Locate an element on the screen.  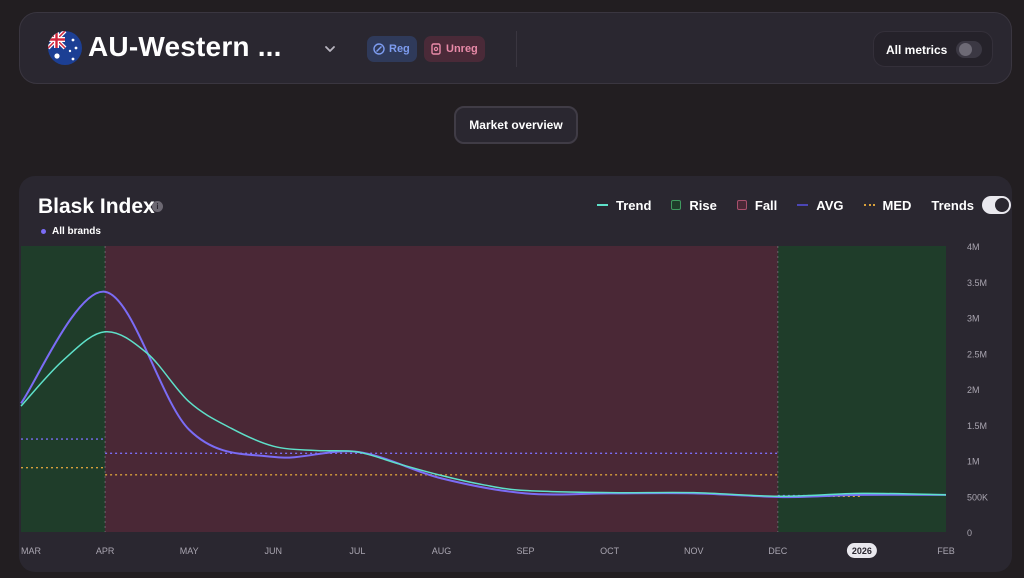
legend-trend-label: Trend is located at coordinates (634, 205).